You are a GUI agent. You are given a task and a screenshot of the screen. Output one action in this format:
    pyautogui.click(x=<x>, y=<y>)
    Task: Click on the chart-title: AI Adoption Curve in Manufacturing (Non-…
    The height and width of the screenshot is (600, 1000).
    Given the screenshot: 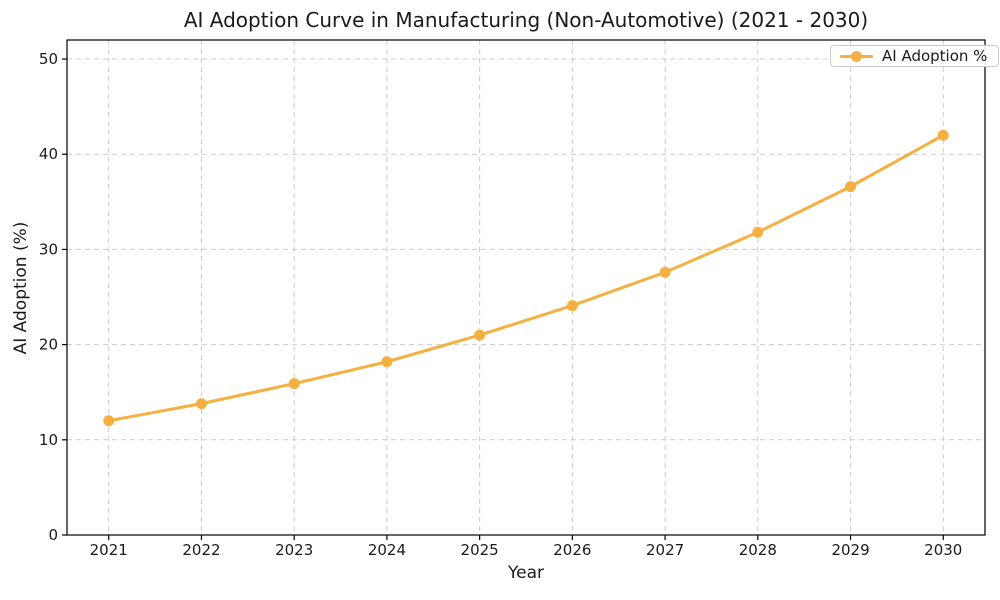 What is the action you would take?
    pyautogui.click(x=526, y=20)
    